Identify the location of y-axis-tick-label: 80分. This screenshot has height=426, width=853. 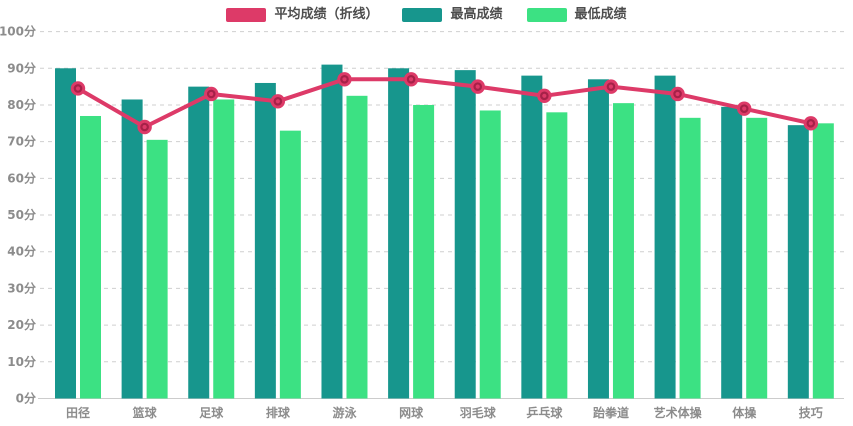
(21, 104).